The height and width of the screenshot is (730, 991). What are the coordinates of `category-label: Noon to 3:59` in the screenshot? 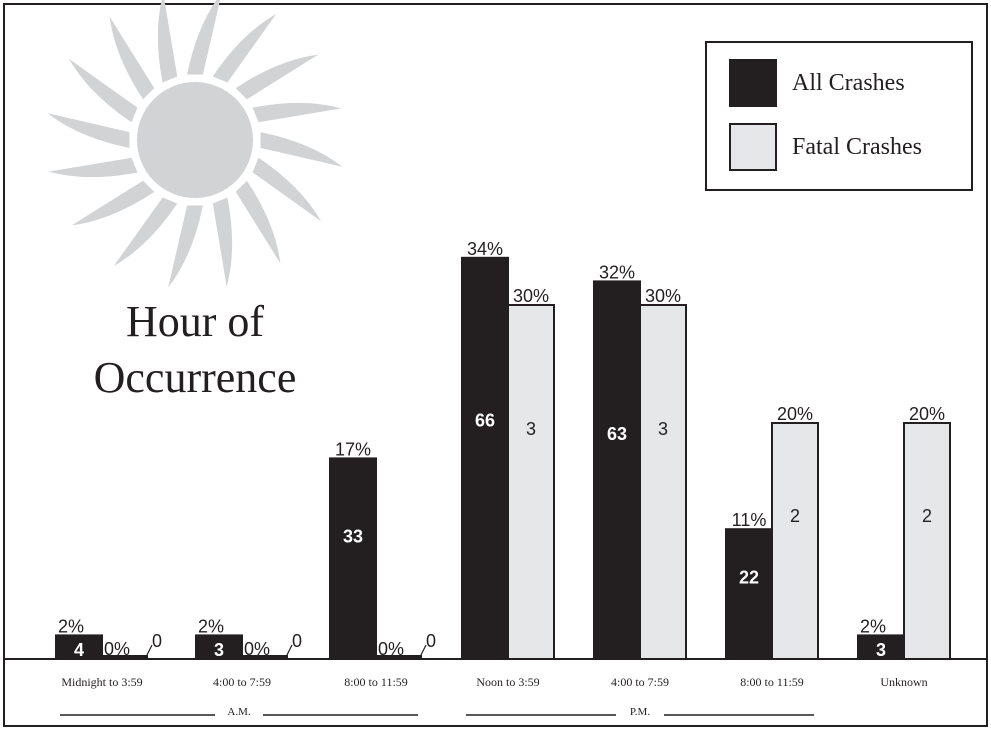 It's located at (507, 682).